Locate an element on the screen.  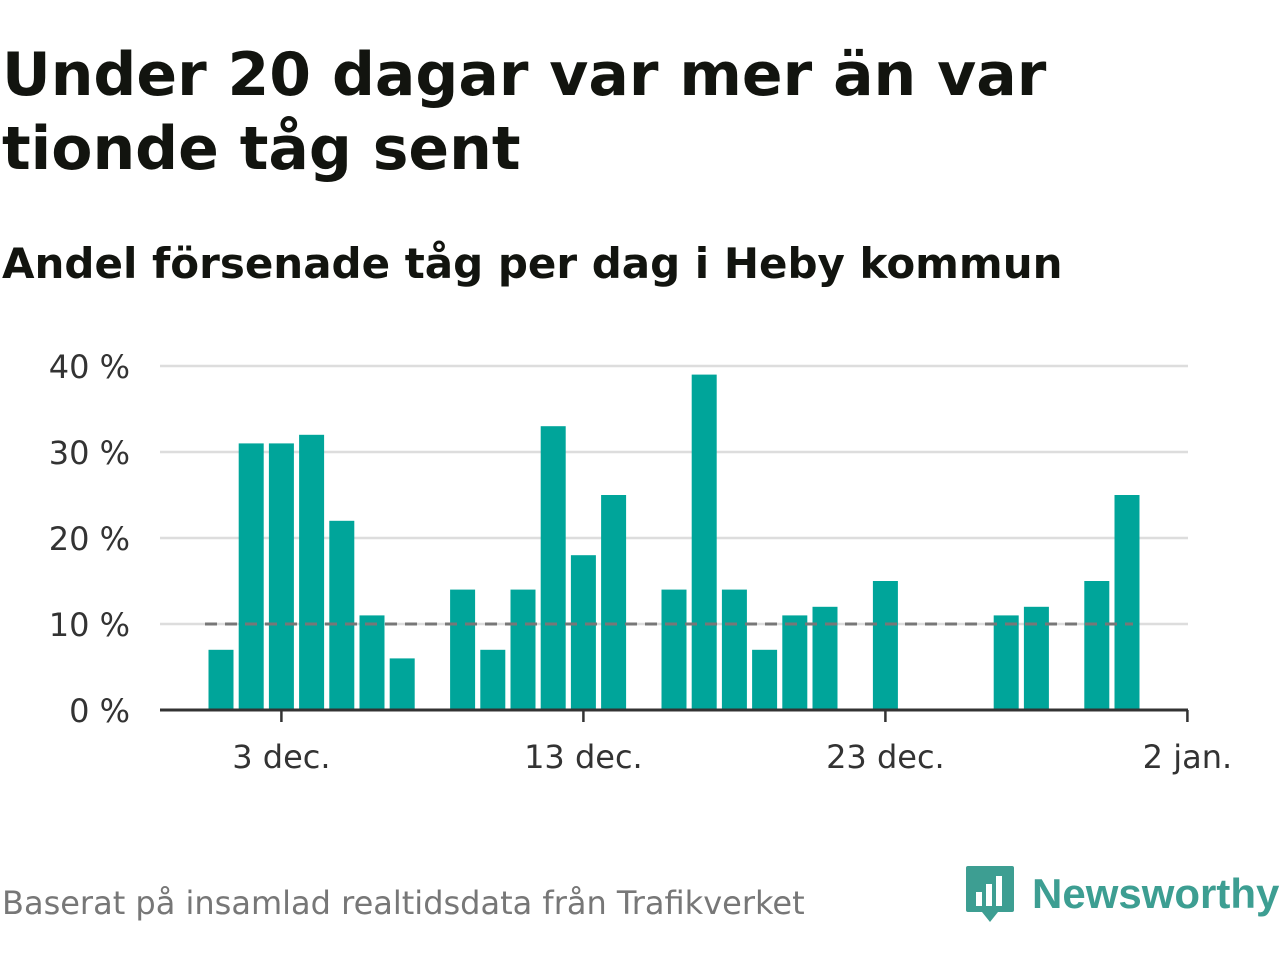
y-tick-label: 0 % is located at coordinates (99, 711).